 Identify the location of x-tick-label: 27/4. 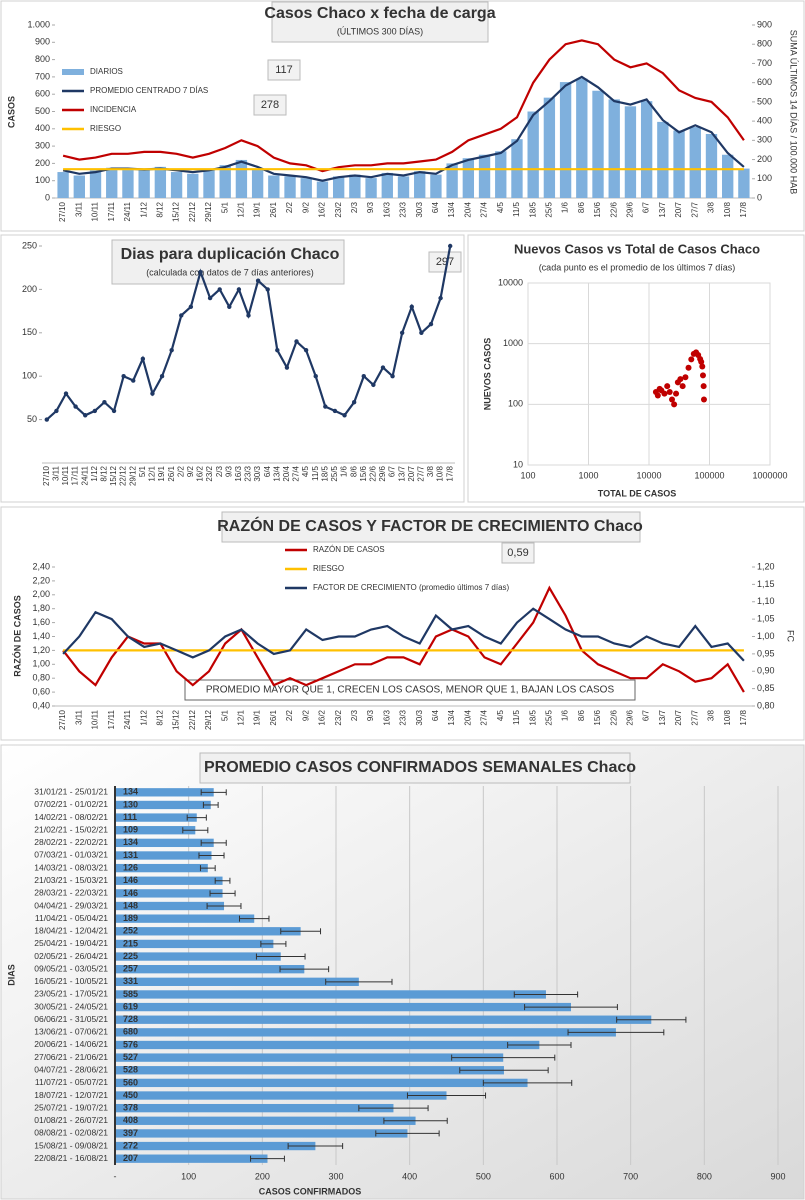
(484, 717).